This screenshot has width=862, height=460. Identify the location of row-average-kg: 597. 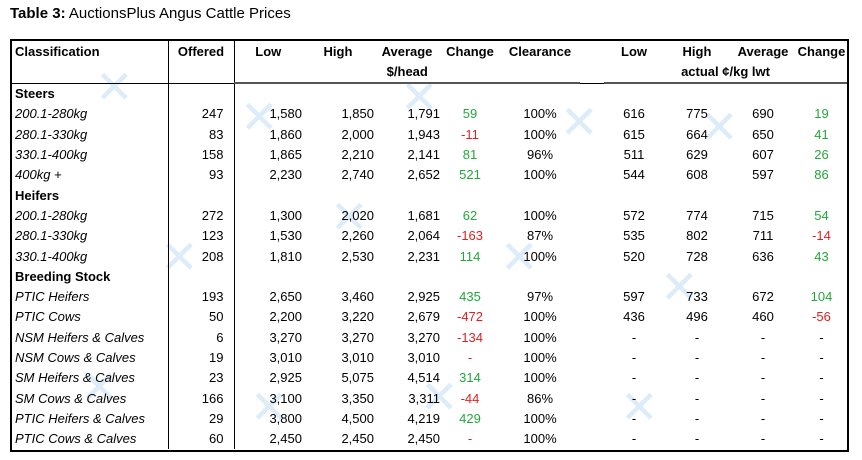
(763, 175).